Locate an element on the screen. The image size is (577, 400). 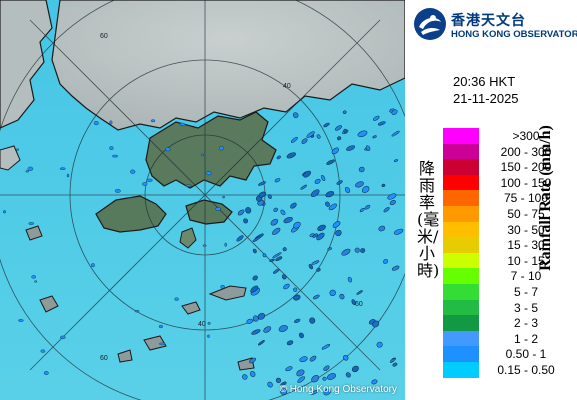
legend-row: 30 - 50 is located at coordinates (506, 229).